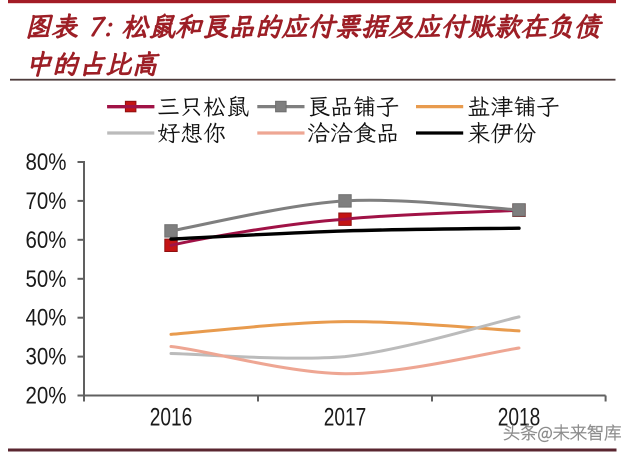 Image resolution: width=633 pixels, height=452 pixels. Describe the element at coordinates (46, 357) in the screenshot. I see `svg-text: 30%` at that location.